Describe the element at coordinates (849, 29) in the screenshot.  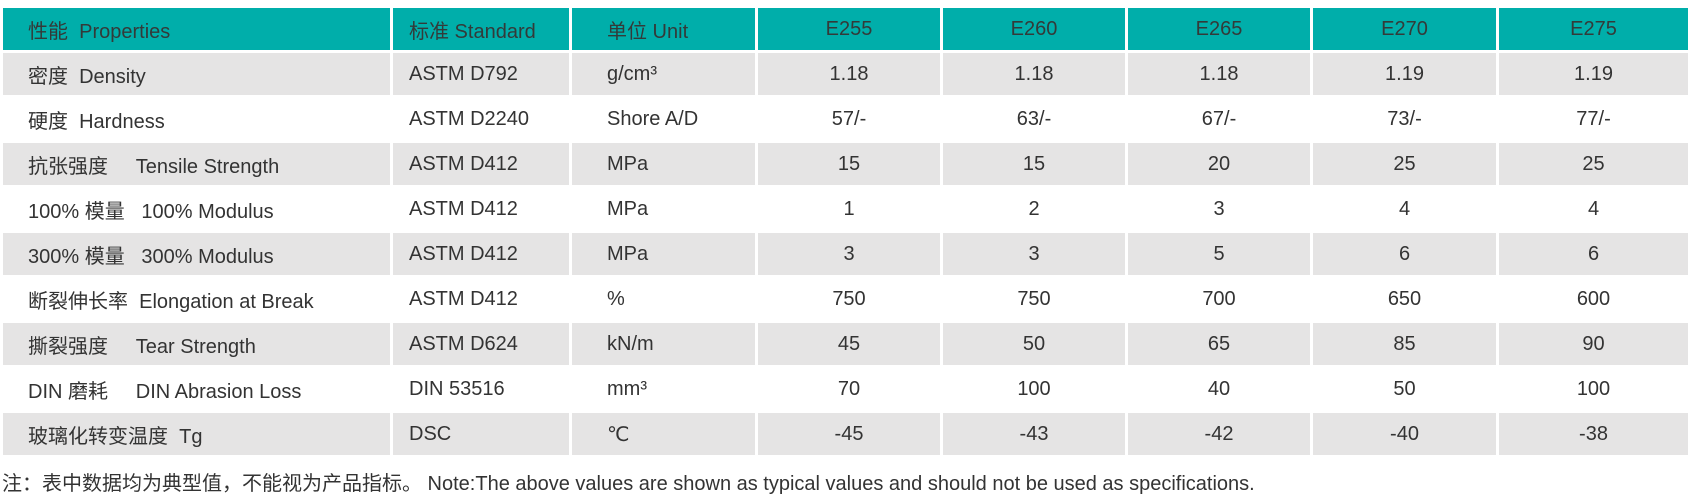
I see `header-grade-e255: E255` at that location.